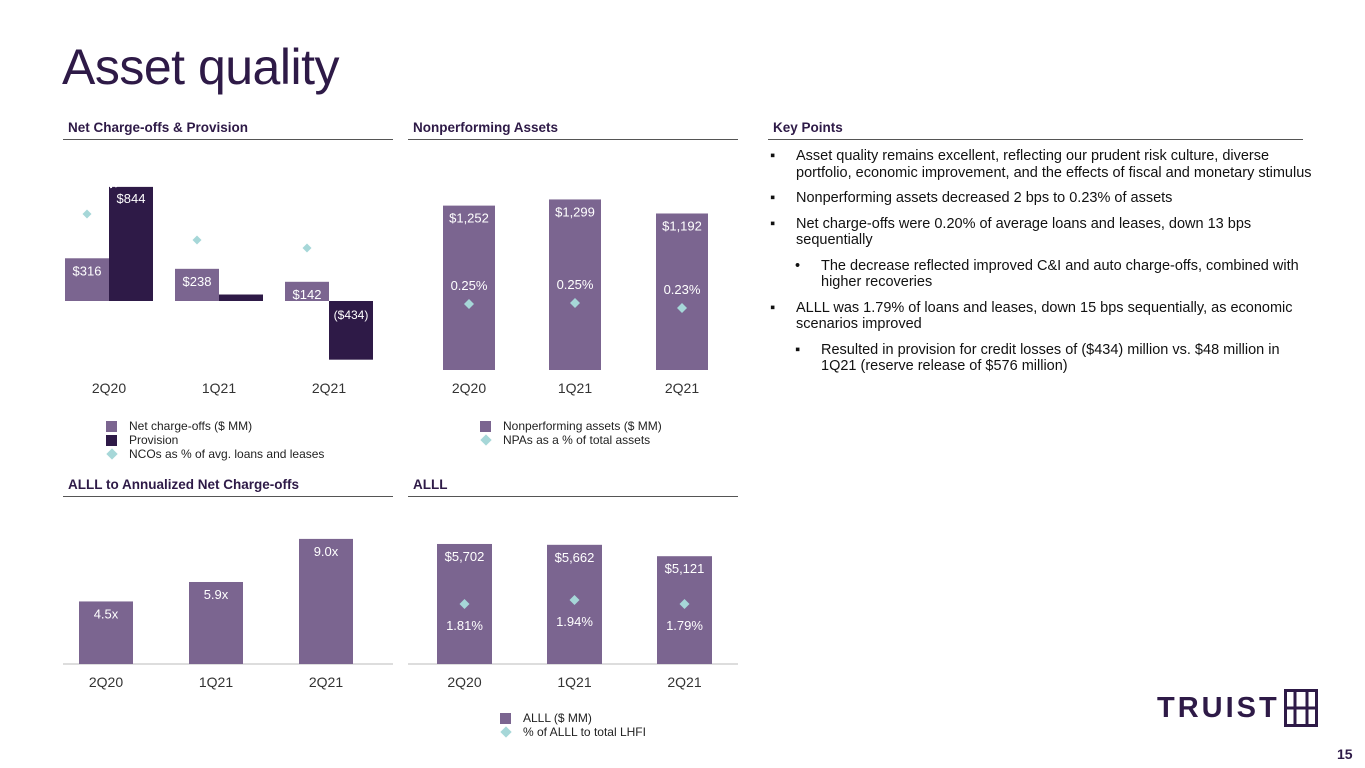 This screenshot has height=768, width=1365. I want to click on legend-item-nco: Net charge-offs ($ MM), so click(215, 426).